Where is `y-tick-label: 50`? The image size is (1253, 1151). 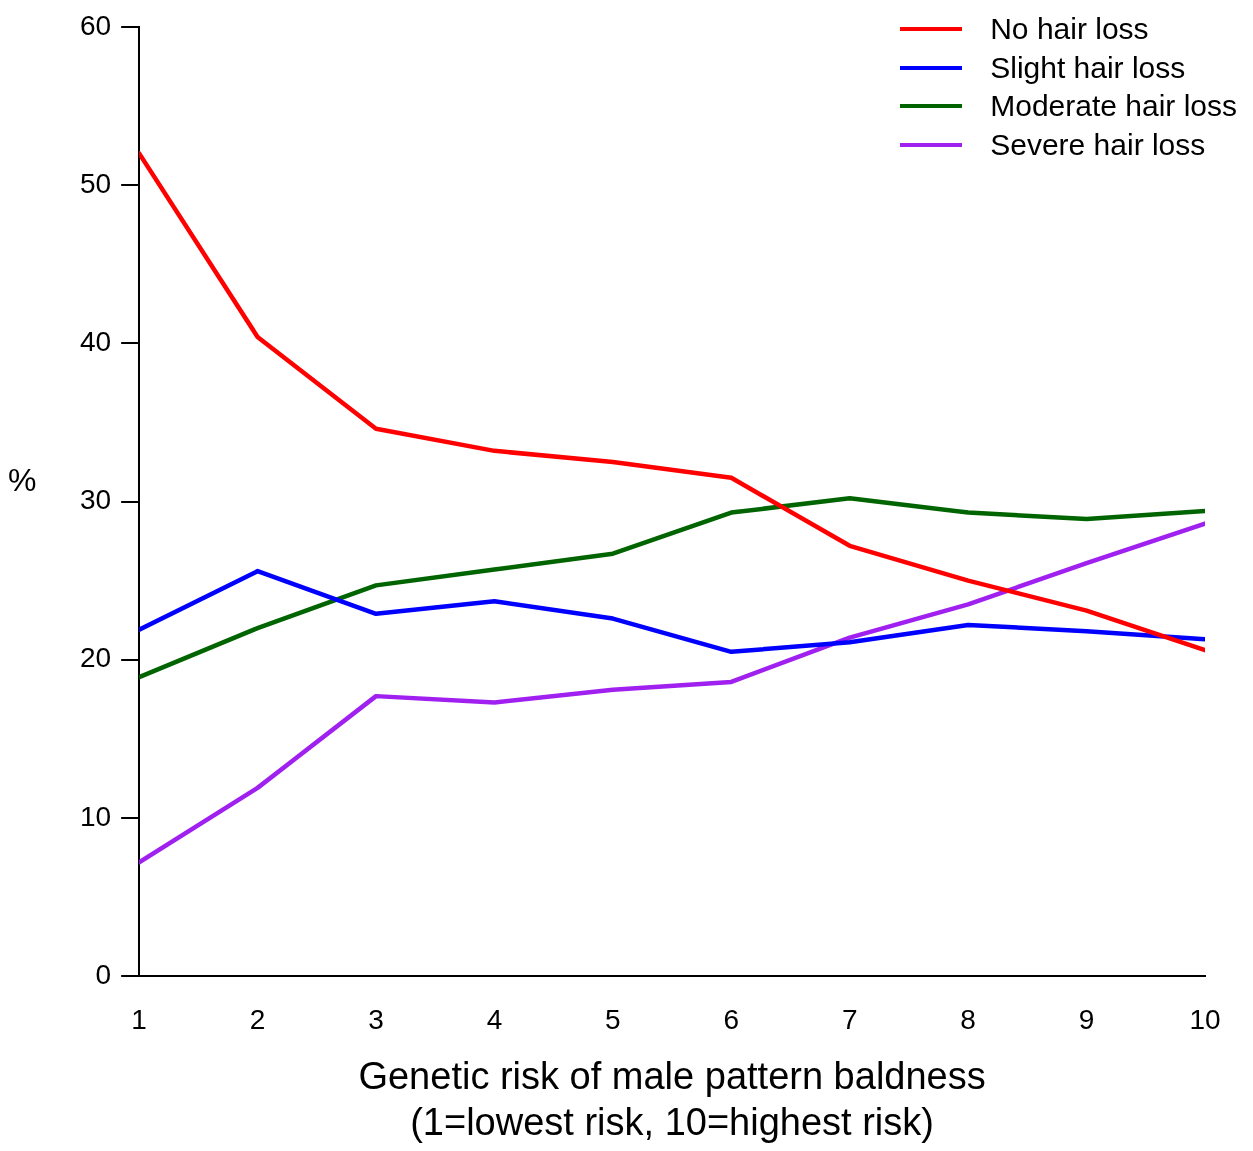 y-tick-label: 50 is located at coordinates (95, 183).